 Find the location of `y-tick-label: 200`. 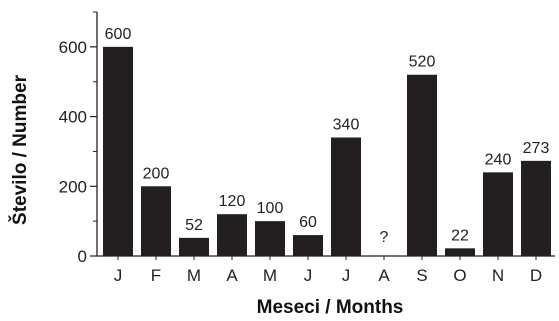

y-tick-label: 200 is located at coordinates (73, 186).